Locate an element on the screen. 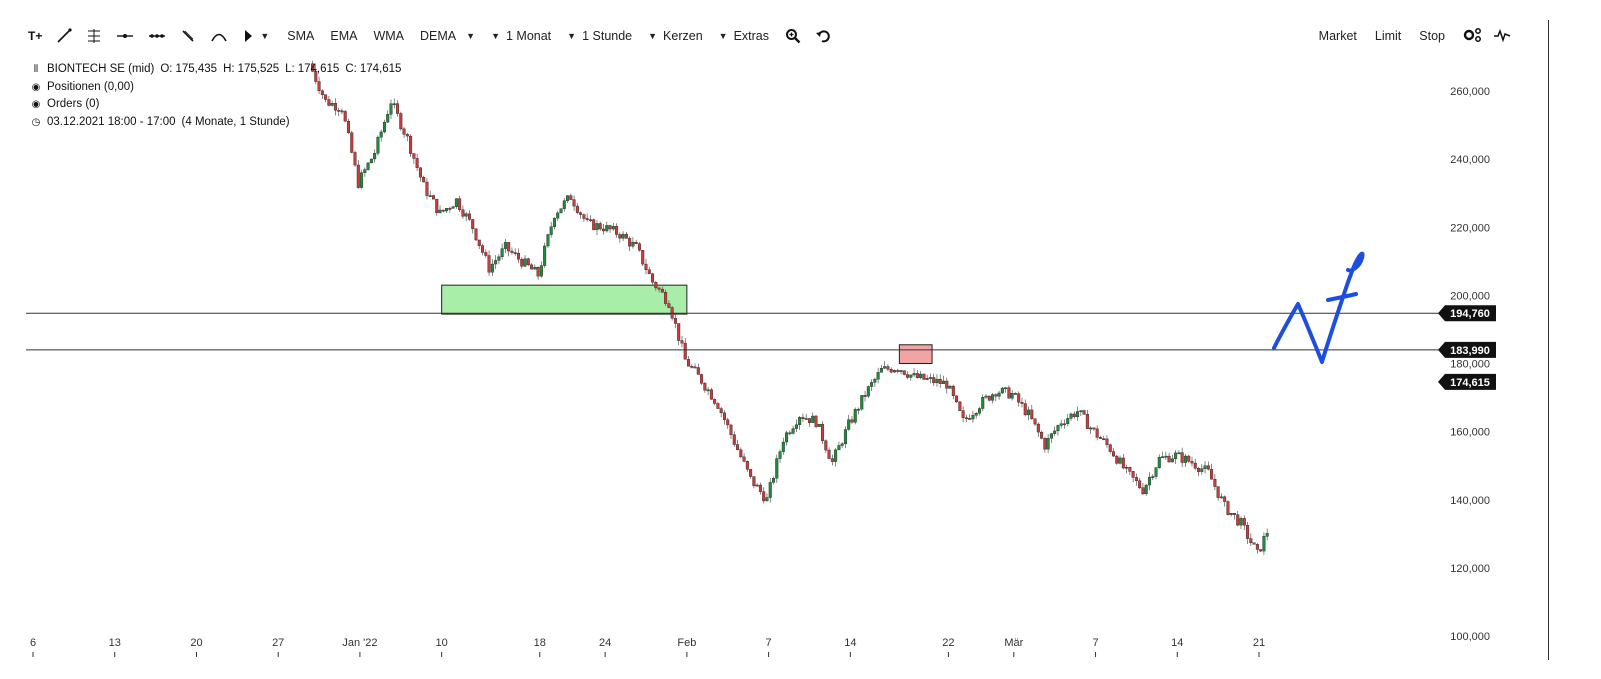  text-tool-icon: T+ is located at coordinates (35, 36).